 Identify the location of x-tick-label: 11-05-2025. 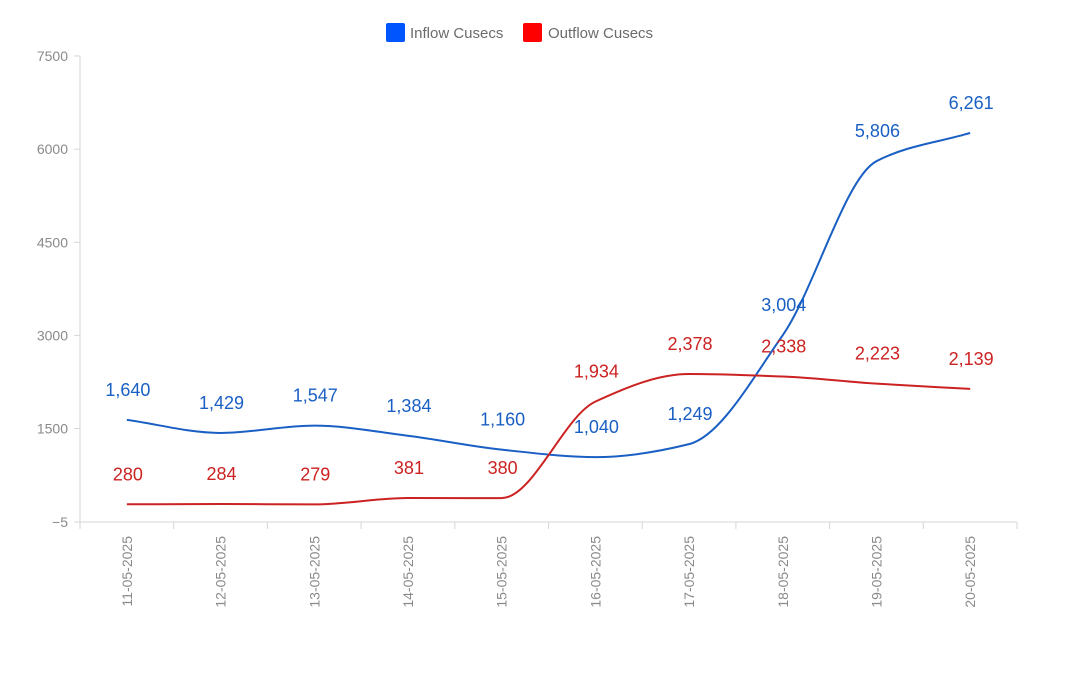
(127, 571).